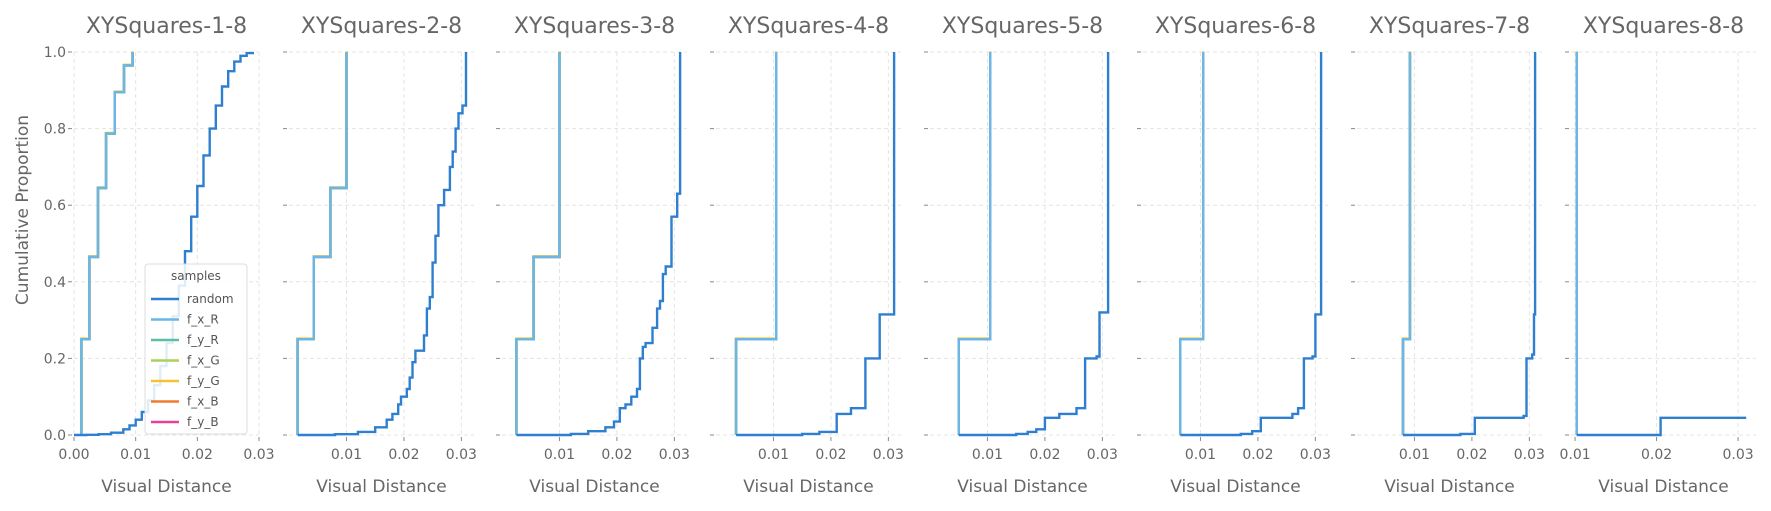  What do you see at coordinates (1022, 26) in the screenshot?
I see `panel-title: XYSquares-5-8` at bounding box center [1022, 26].